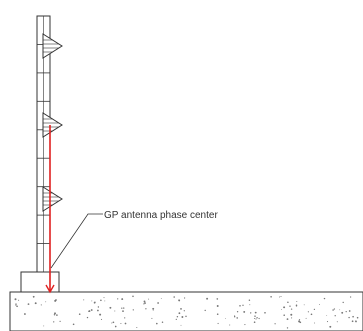 The image size is (363, 331). I want to click on annotation-leader-line, so click(76, 241).